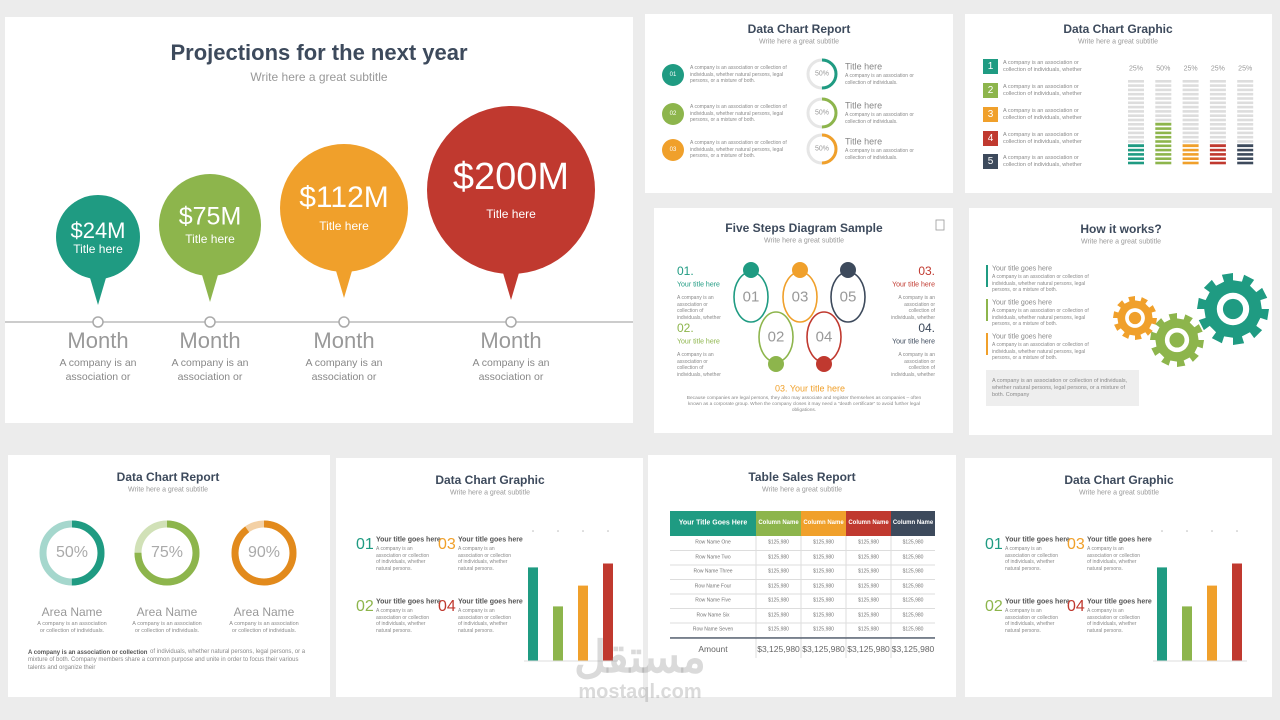 The image size is (1280, 720). Describe the element at coordinates (264, 553) in the screenshot. I see `ring-value` at that location.